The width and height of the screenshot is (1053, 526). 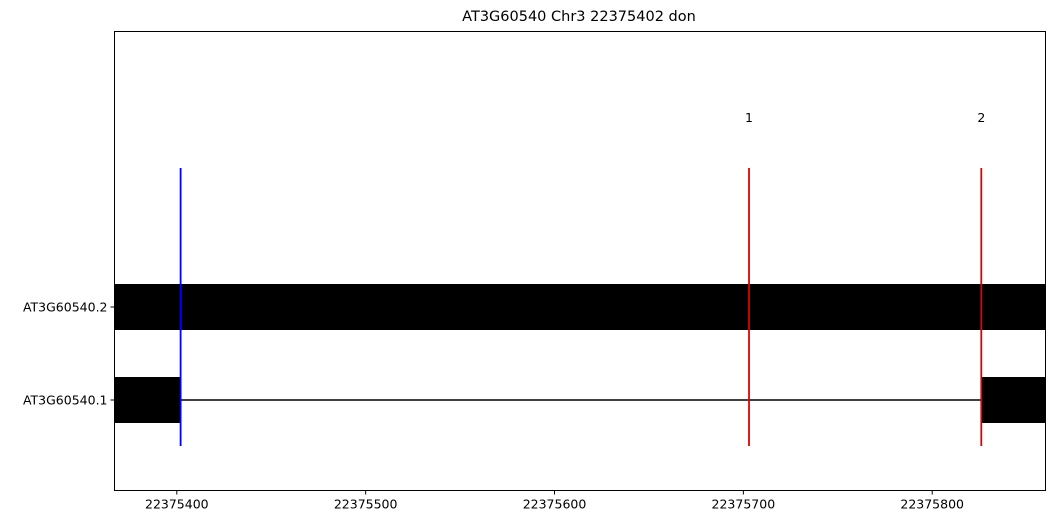 What do you see at coordinates (932, 504) in the screenshot?
I see `x-tick-label: 22375800` at bounding box center [932, 504].